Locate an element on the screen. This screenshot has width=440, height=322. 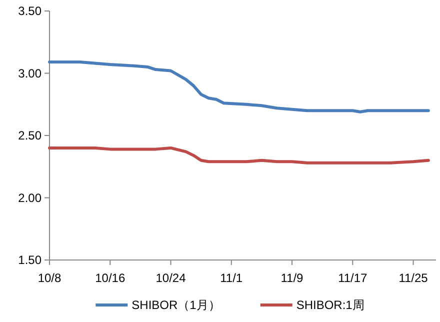
x-tick-label: 11/1 is located at coordinates (231, 278).